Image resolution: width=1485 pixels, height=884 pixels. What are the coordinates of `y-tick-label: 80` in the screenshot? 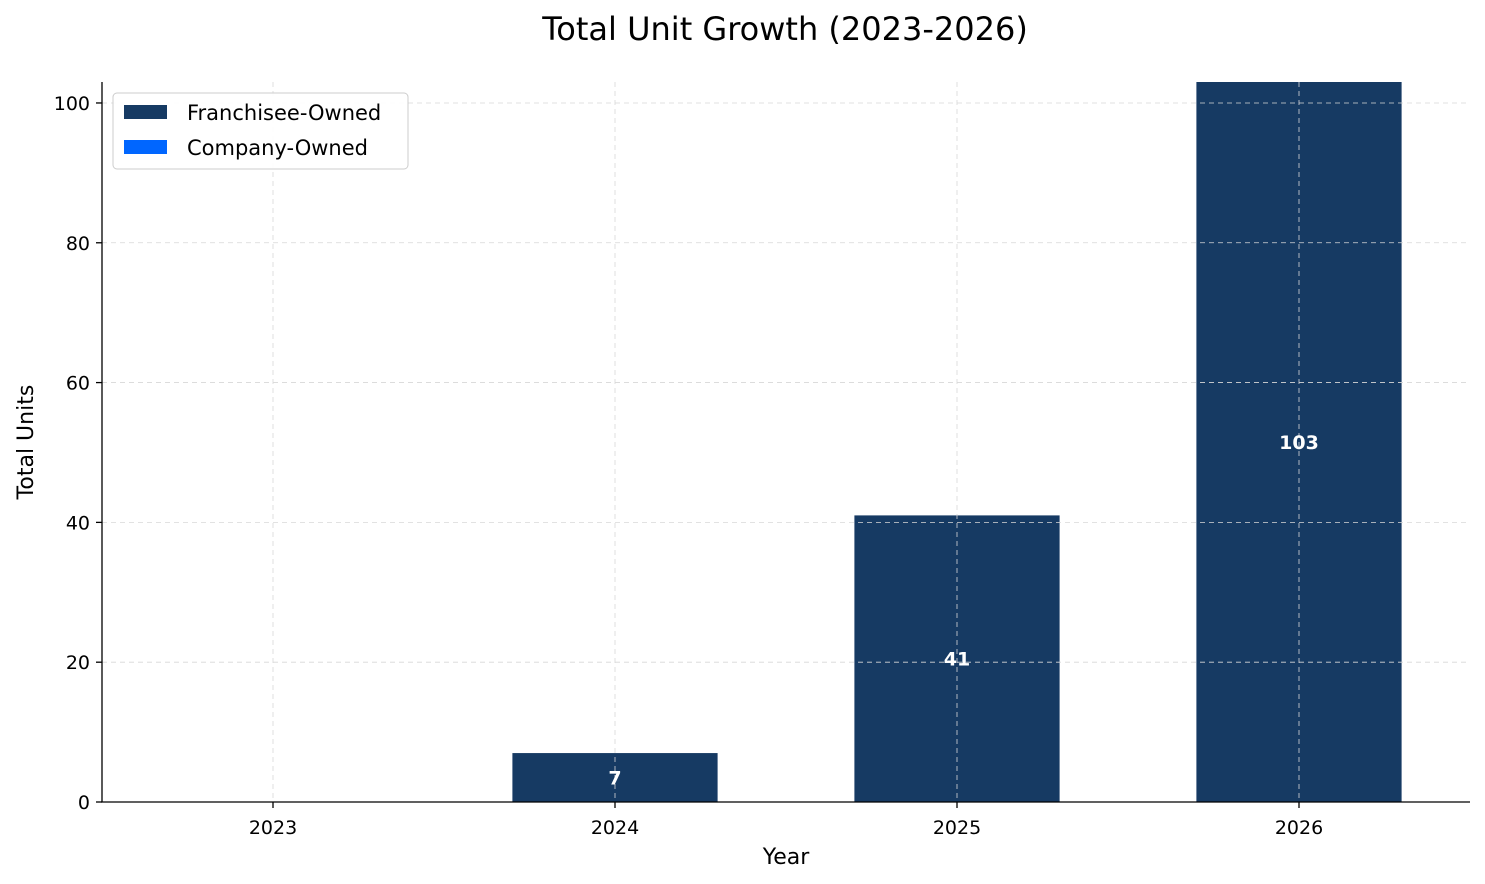 It's located at (78, 244).